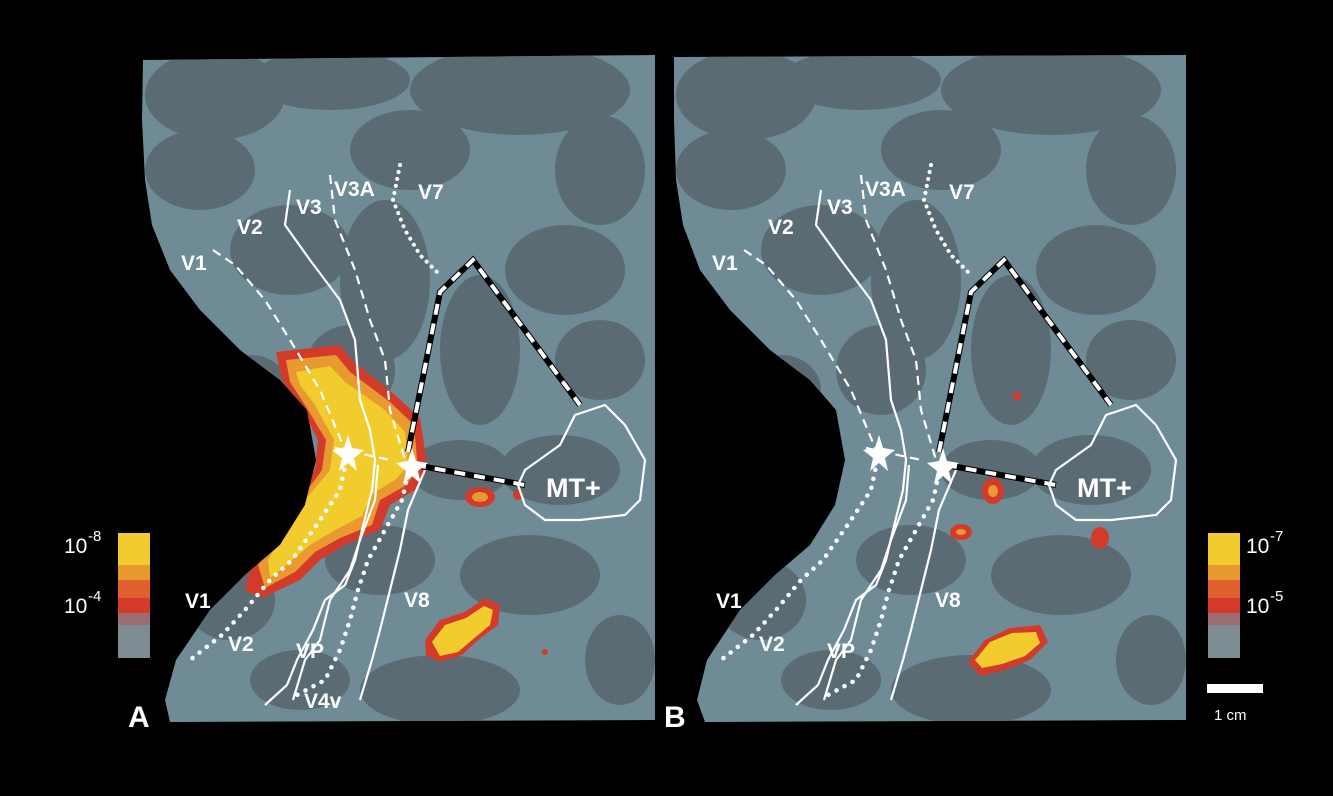 The width and height of the screenshot is (1333, 796). I want to click on panel-letter-a: A, so click(139, 717).